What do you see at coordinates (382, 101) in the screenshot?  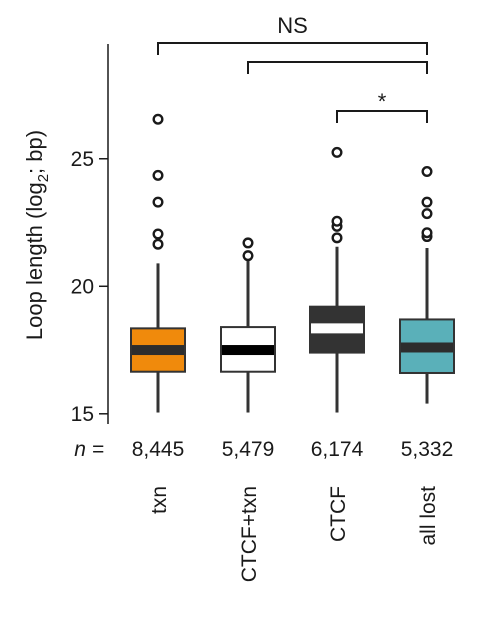 I see `significance-label: *` at bounding box center [382, 101].